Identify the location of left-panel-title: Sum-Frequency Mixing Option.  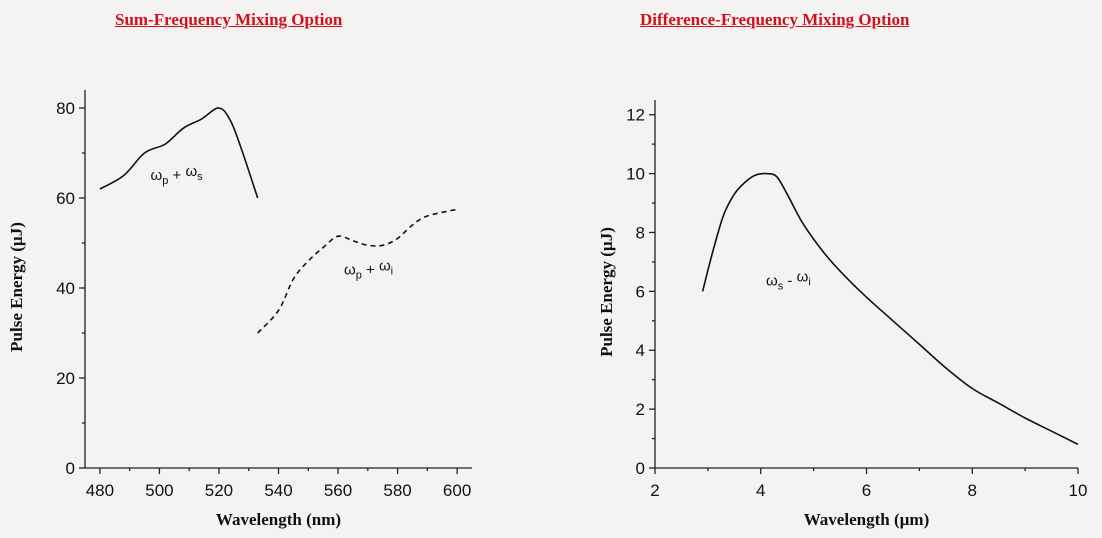
(229, 19).